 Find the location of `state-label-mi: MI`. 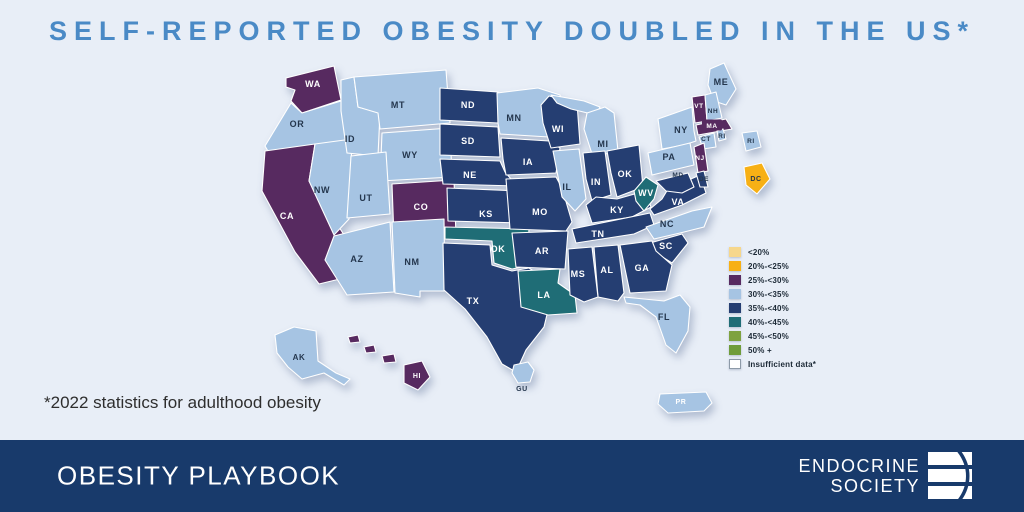

state-label-mi: MI is located at coordinates (602, 144).